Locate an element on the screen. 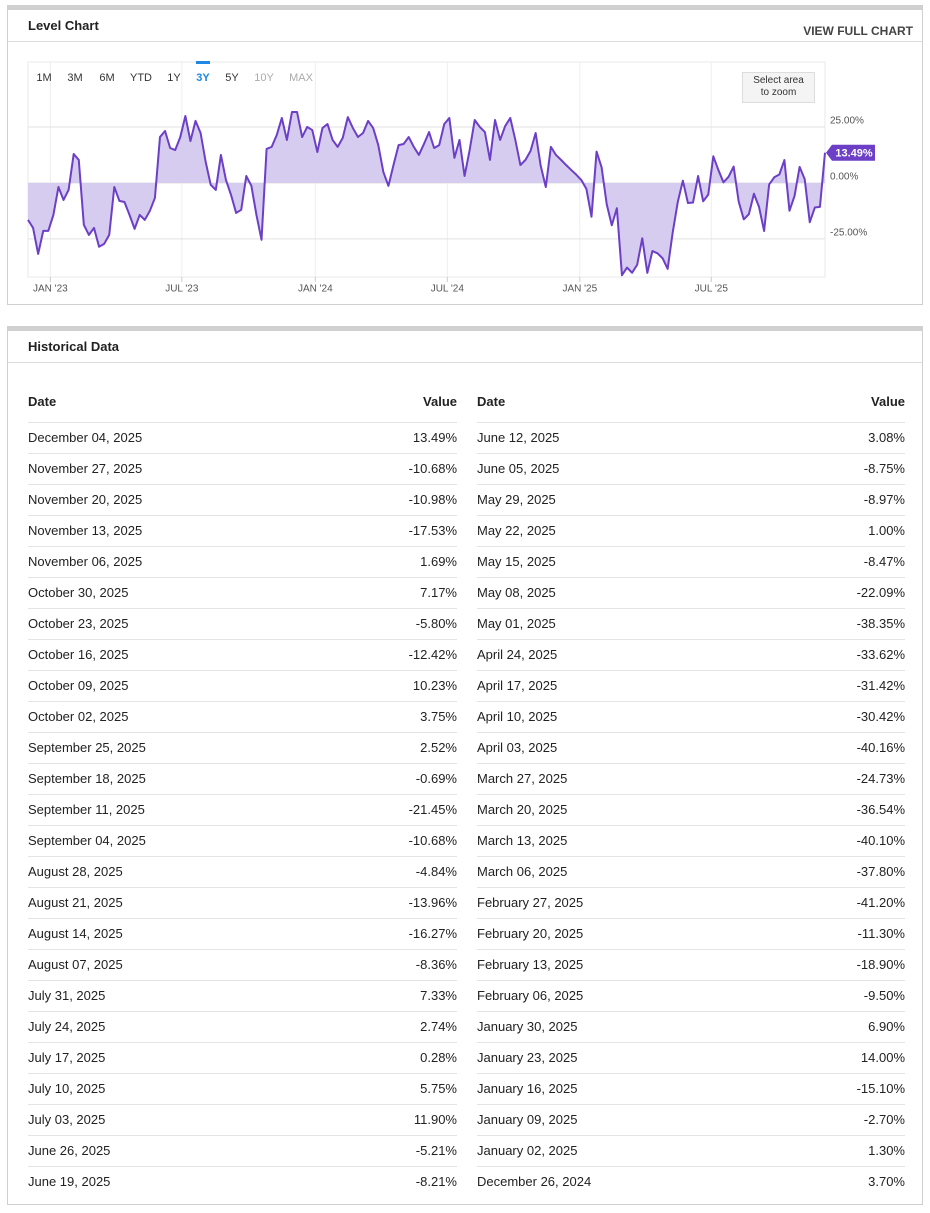 The image size is (930, 1213). x-tick-label: JUL '25 is located at coordinates (712, 289).